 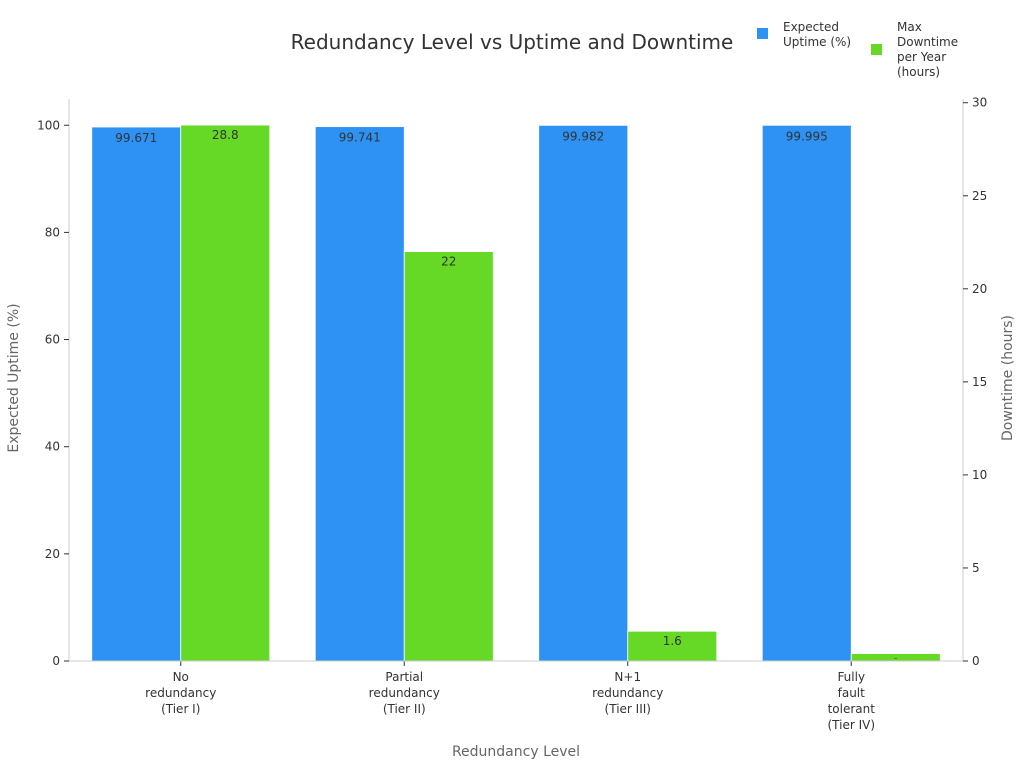 What do you see at coordinates (56, 661) in the screenshot?
I see `y-tick-label-left: 0` at bounding box center [56, 661].